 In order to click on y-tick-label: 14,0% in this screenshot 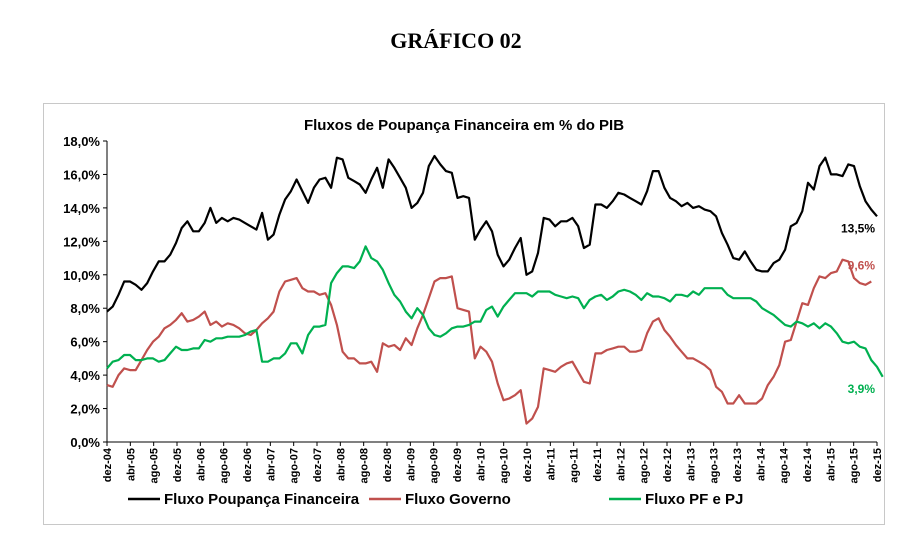, I will do `click(81, 208)`.